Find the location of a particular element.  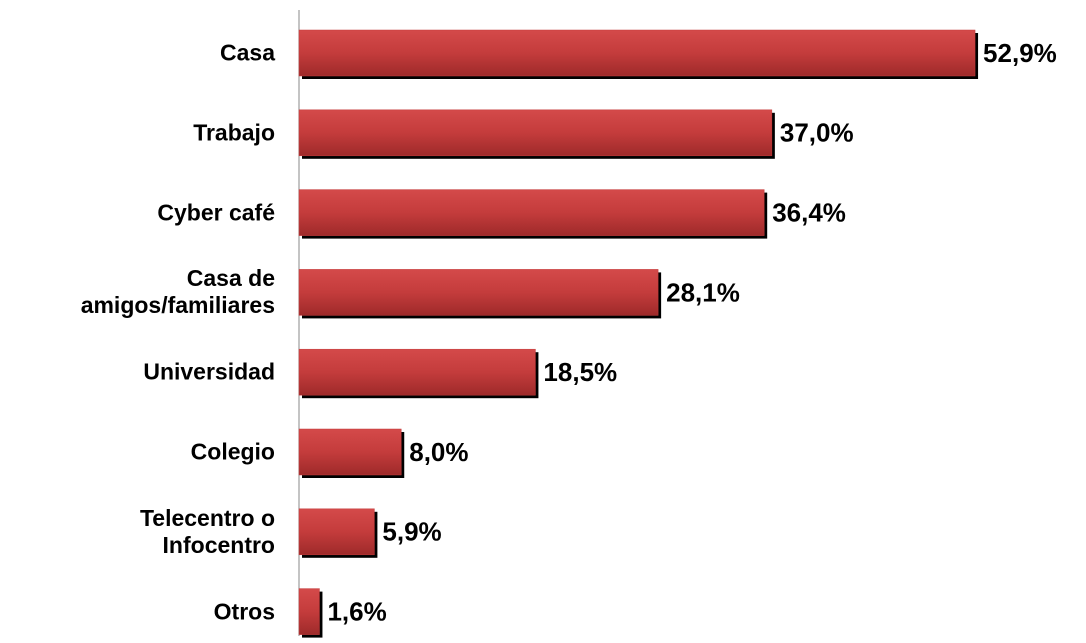

category-label: Casa de amigos/familiares is located at coordinates (177, 292).